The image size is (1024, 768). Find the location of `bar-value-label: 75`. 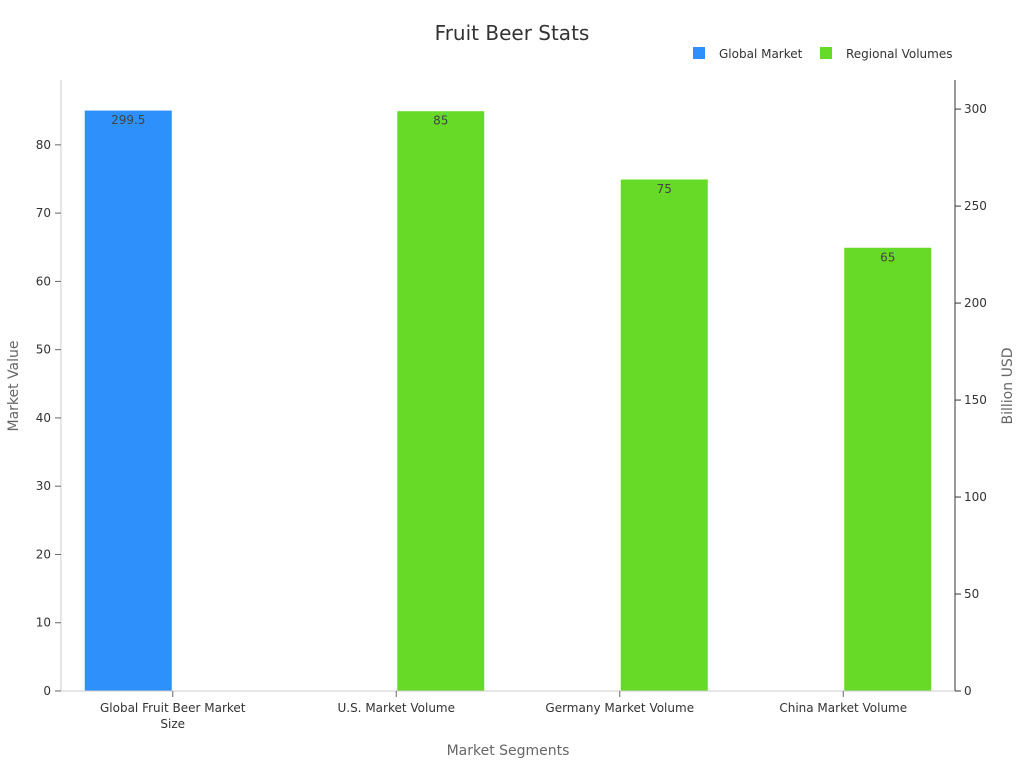

bar-value-label: 75 is located at coordinates (664, 189).